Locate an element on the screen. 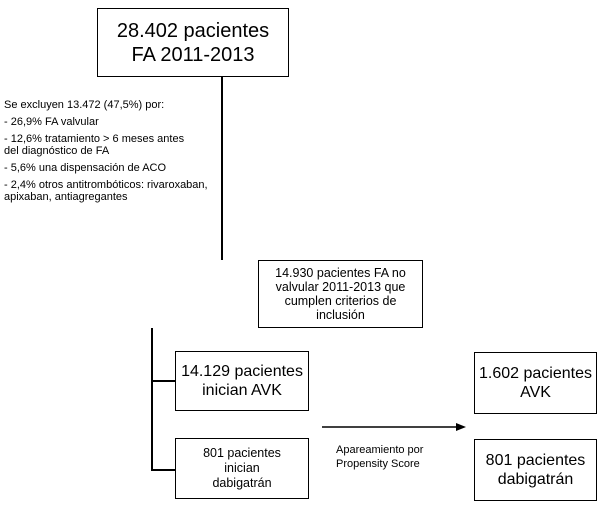 This screenshot has width=597, height=507. dabi-start-line1: 801 pacientes is located at coordinates (242, 453).